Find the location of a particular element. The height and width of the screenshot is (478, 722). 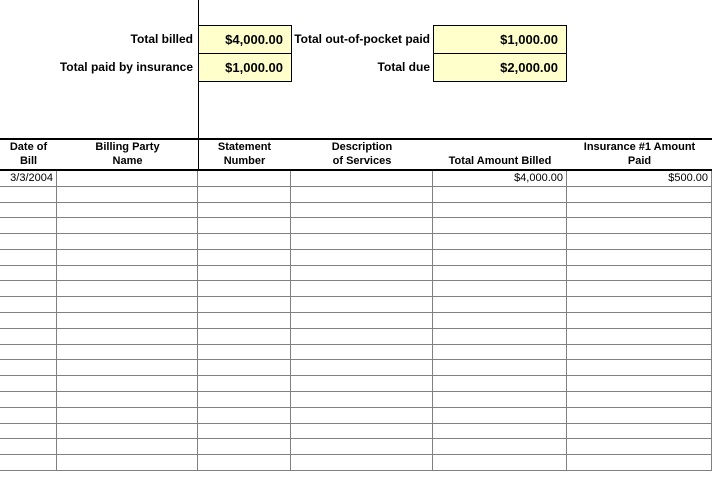

total-amount-billed-cell: $4,000.00 is located at coordinates (500, 178).